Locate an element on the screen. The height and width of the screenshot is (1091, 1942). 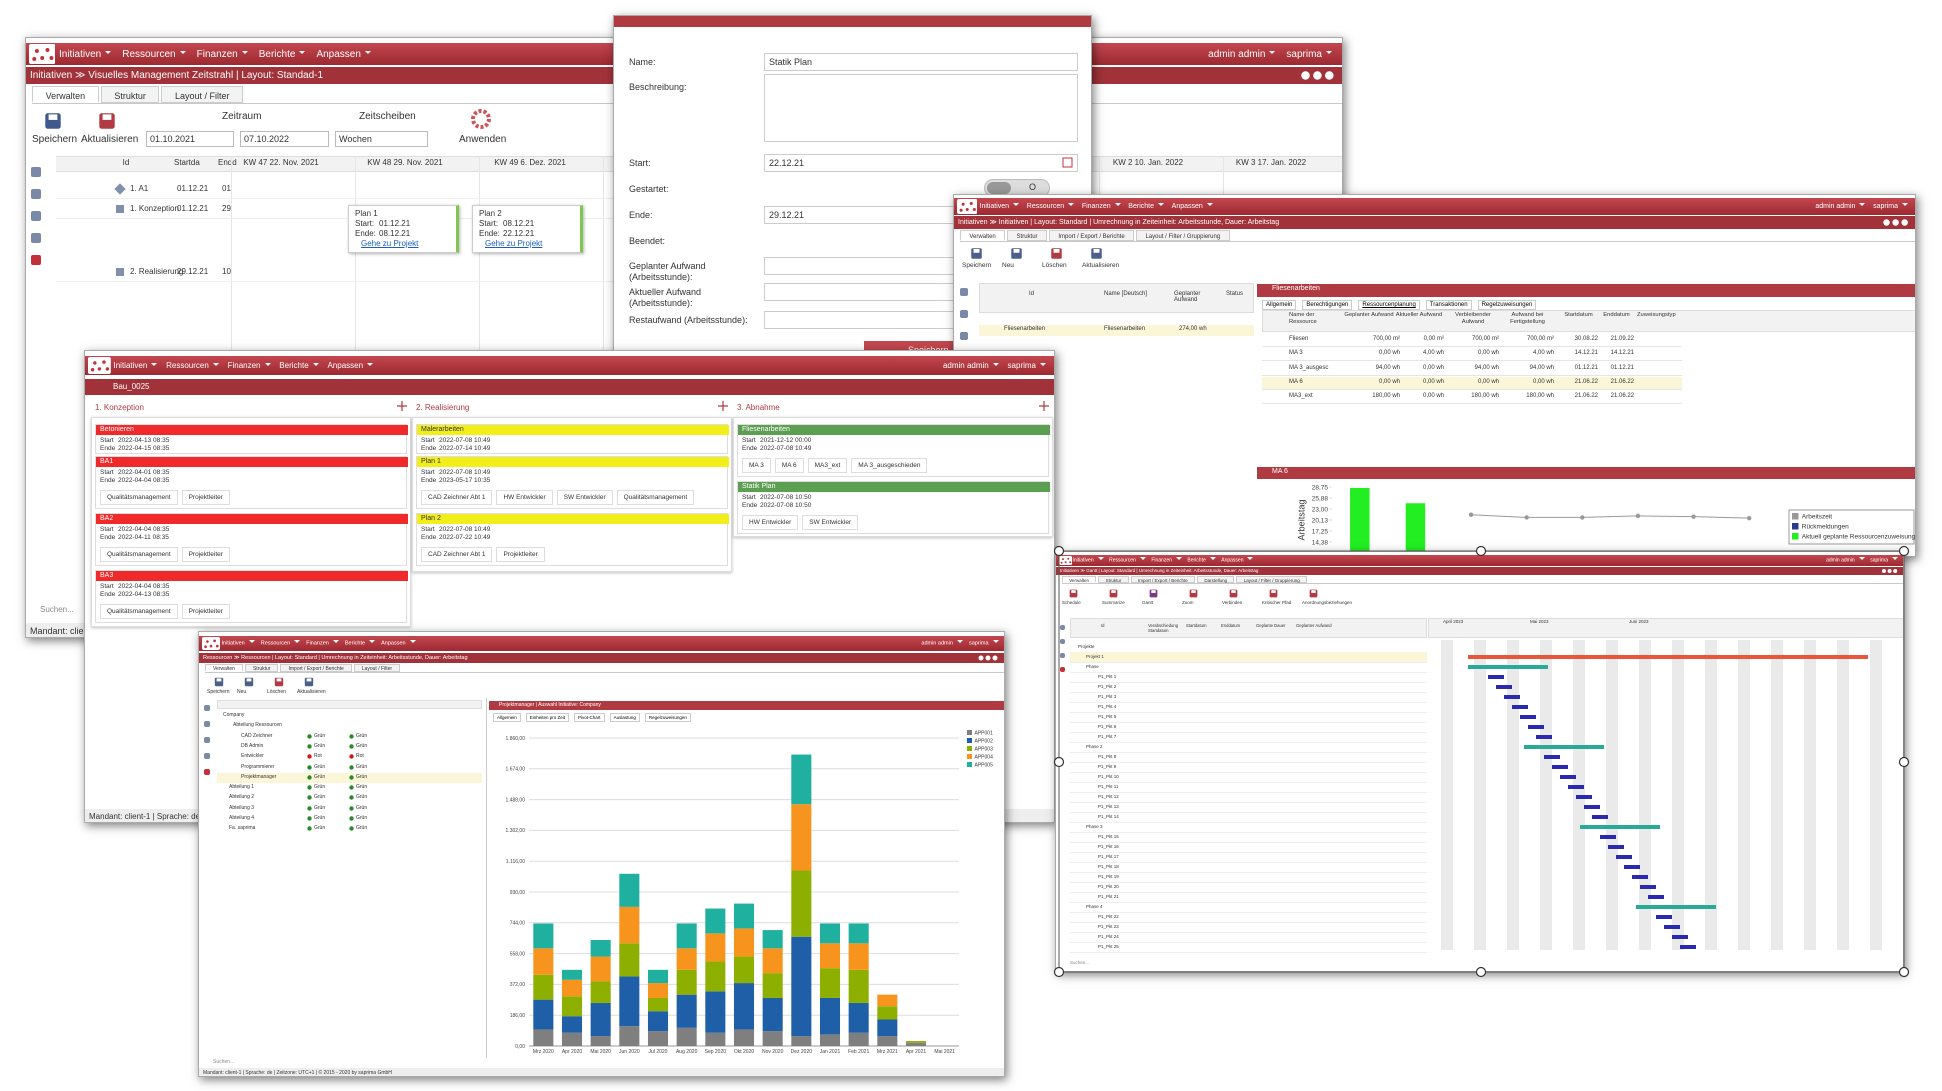
tree-row: P1_Pkt 8 is located at coordinates (1107, 756).